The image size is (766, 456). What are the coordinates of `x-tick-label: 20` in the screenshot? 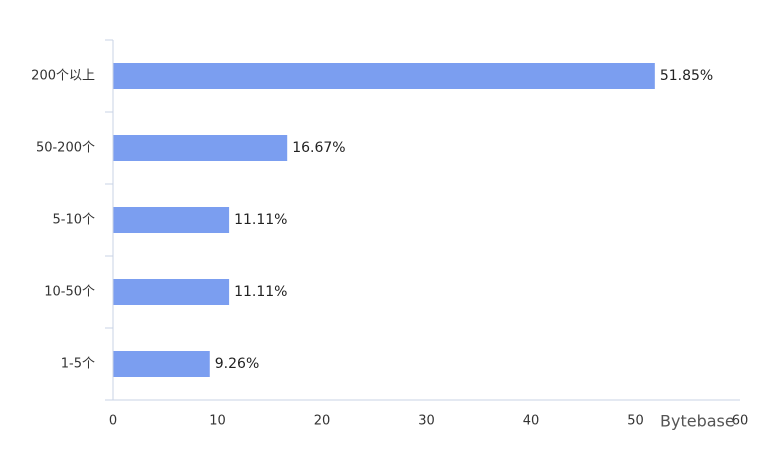 It's located at (322, 421).